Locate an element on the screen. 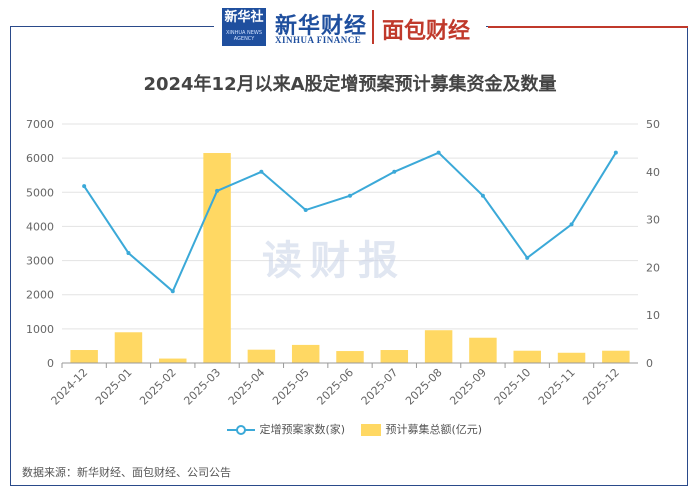 The image size is (700, 495). xinhua-logo: 新华社 is located at coordinates (244, 27).